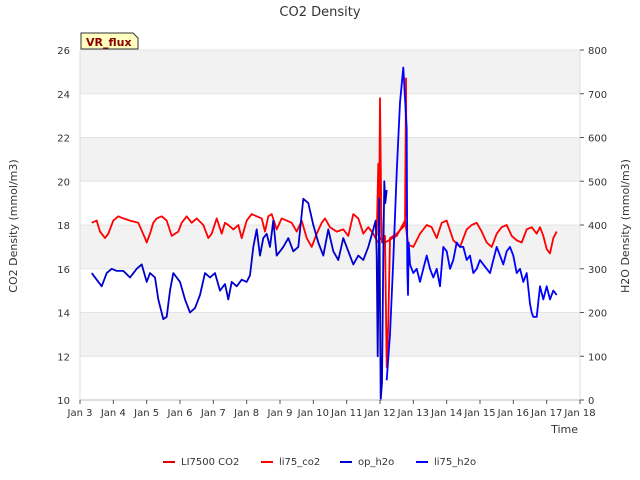 This screenshot has width=640, height=480. Describe the element at coordinates (597, 314) in the screenshot. I see `y2-tick-label: 200` at that location.